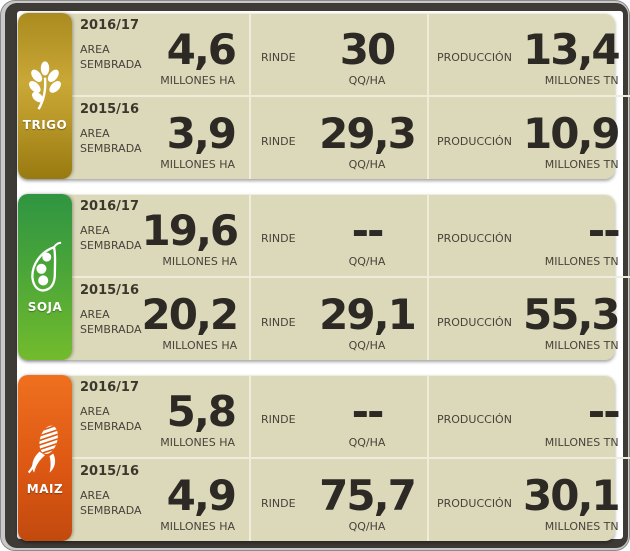 The height and width of the screenshot is (551, 630). I want to click on area-cell: AREA SEMBRADA 20,2 MILLONES HA, so click(160, 319).